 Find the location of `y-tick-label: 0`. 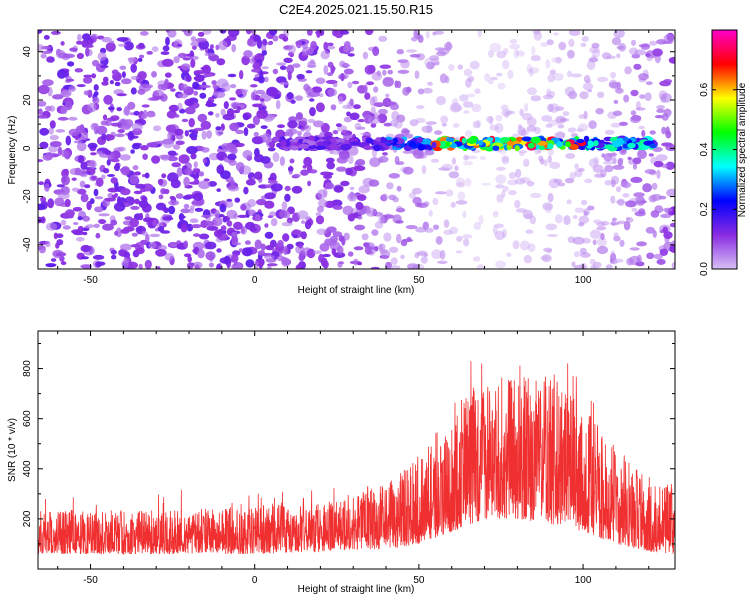

y-tick-label: 0 is located at coordinates (27, 148).